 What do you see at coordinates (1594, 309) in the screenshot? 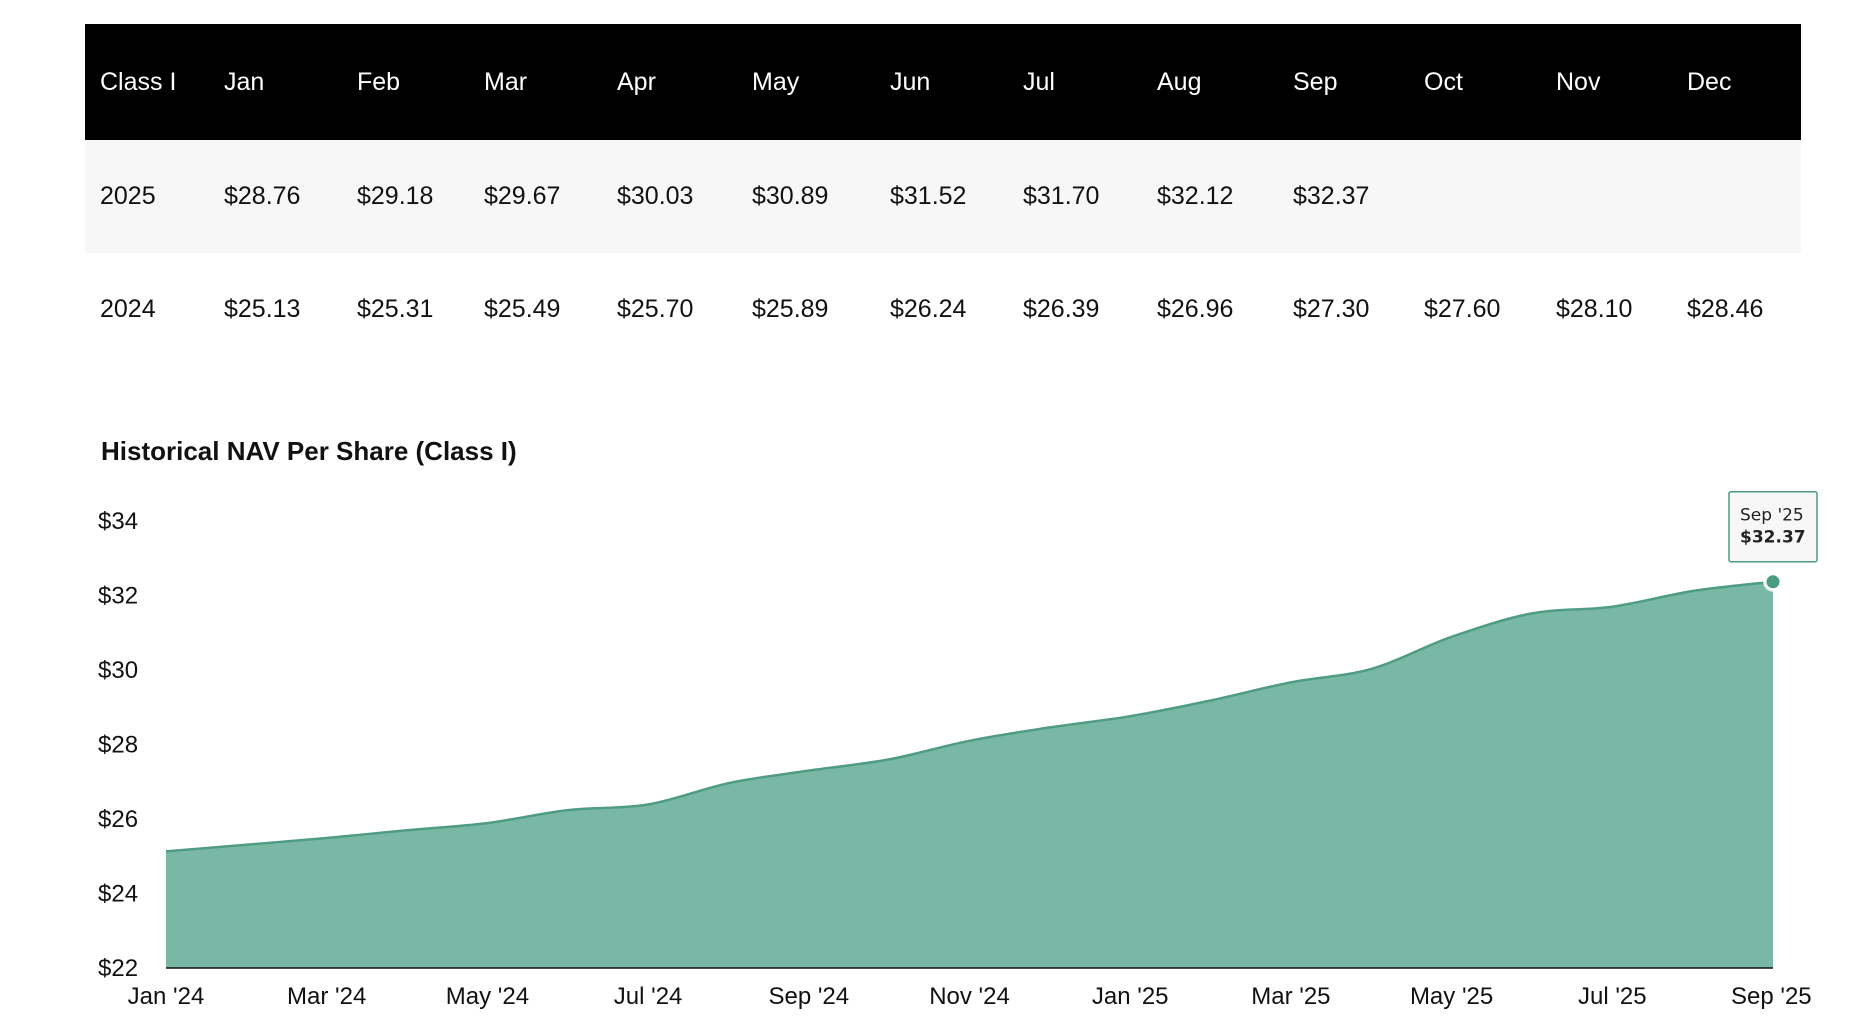
I see `nav-cell: $28.10` at bounding box center [1594, 309].